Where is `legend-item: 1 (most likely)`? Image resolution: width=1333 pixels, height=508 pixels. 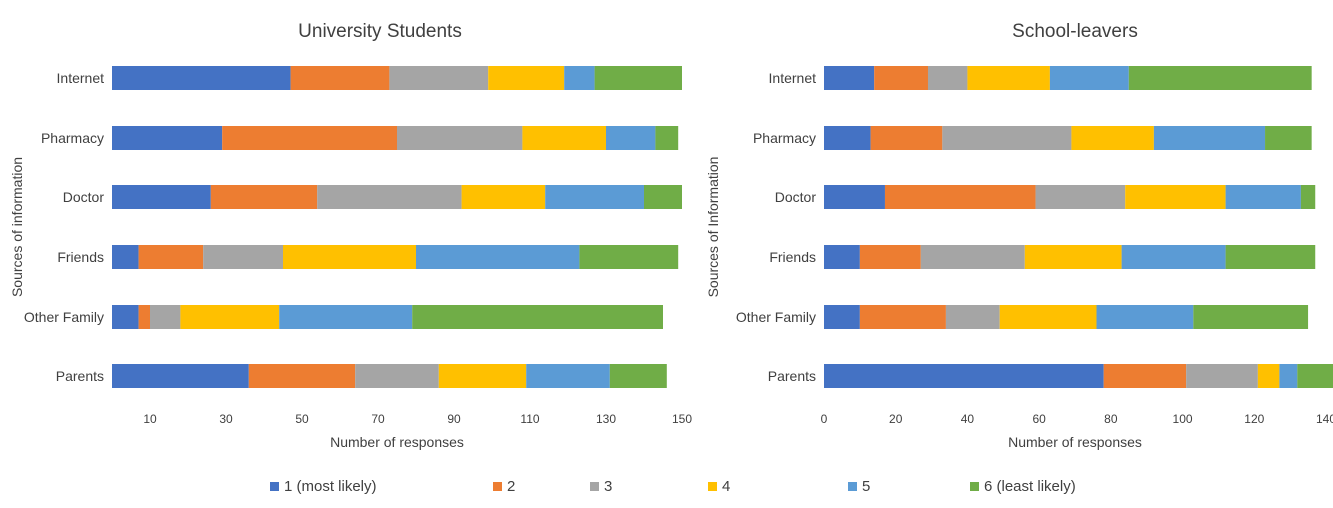 legend-item: 1 (most likely) is located at coordinates (323, 486).